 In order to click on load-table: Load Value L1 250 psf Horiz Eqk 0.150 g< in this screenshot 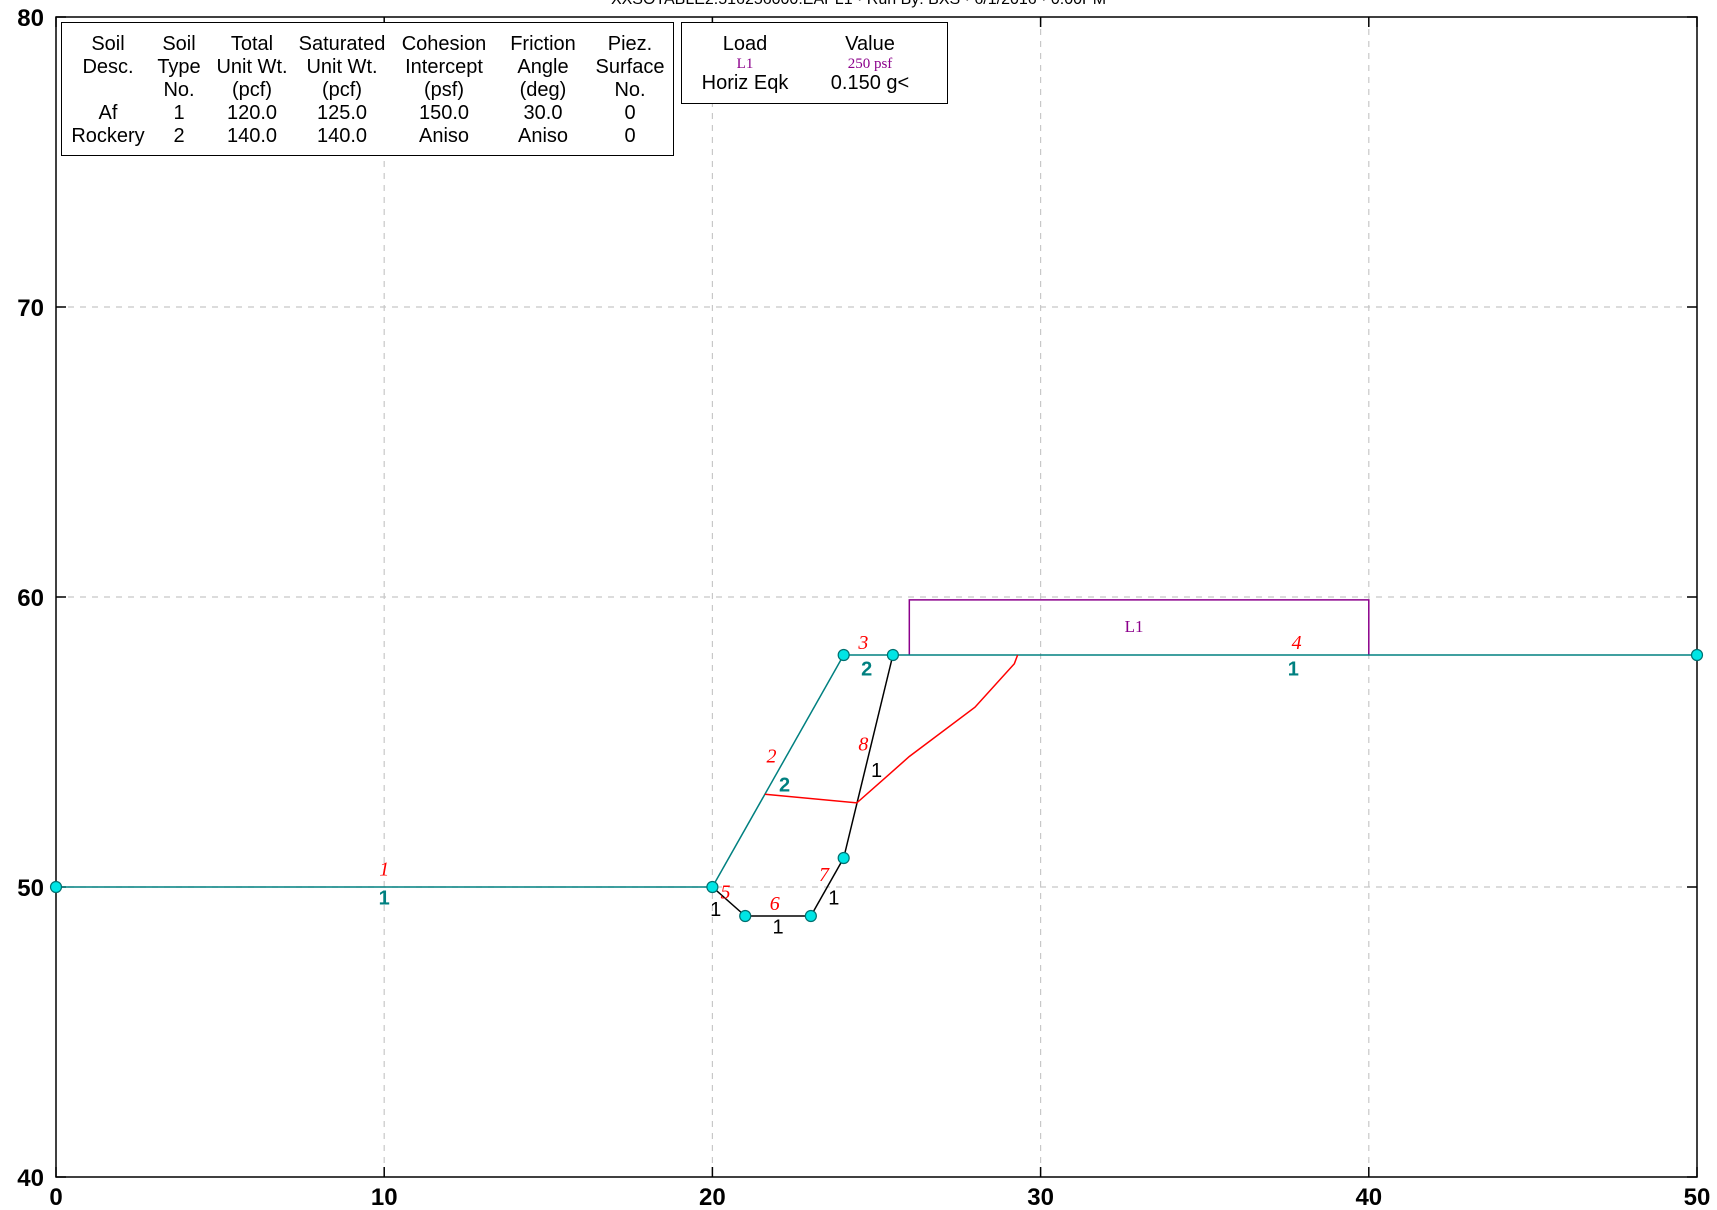, I will do `click(814, 63)`.